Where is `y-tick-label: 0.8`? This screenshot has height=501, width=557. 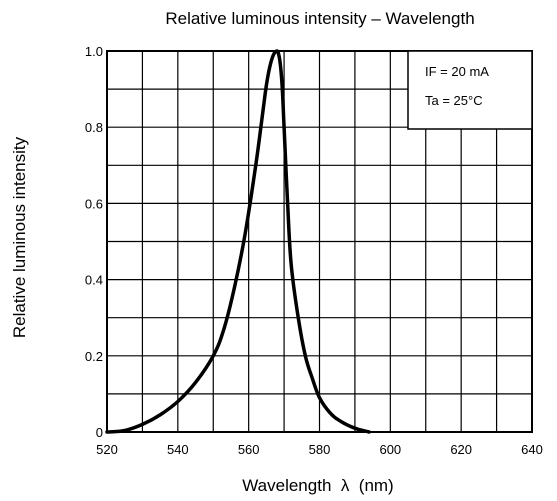
y-tick-label: 0.8 is located at coordinates (94, 127).